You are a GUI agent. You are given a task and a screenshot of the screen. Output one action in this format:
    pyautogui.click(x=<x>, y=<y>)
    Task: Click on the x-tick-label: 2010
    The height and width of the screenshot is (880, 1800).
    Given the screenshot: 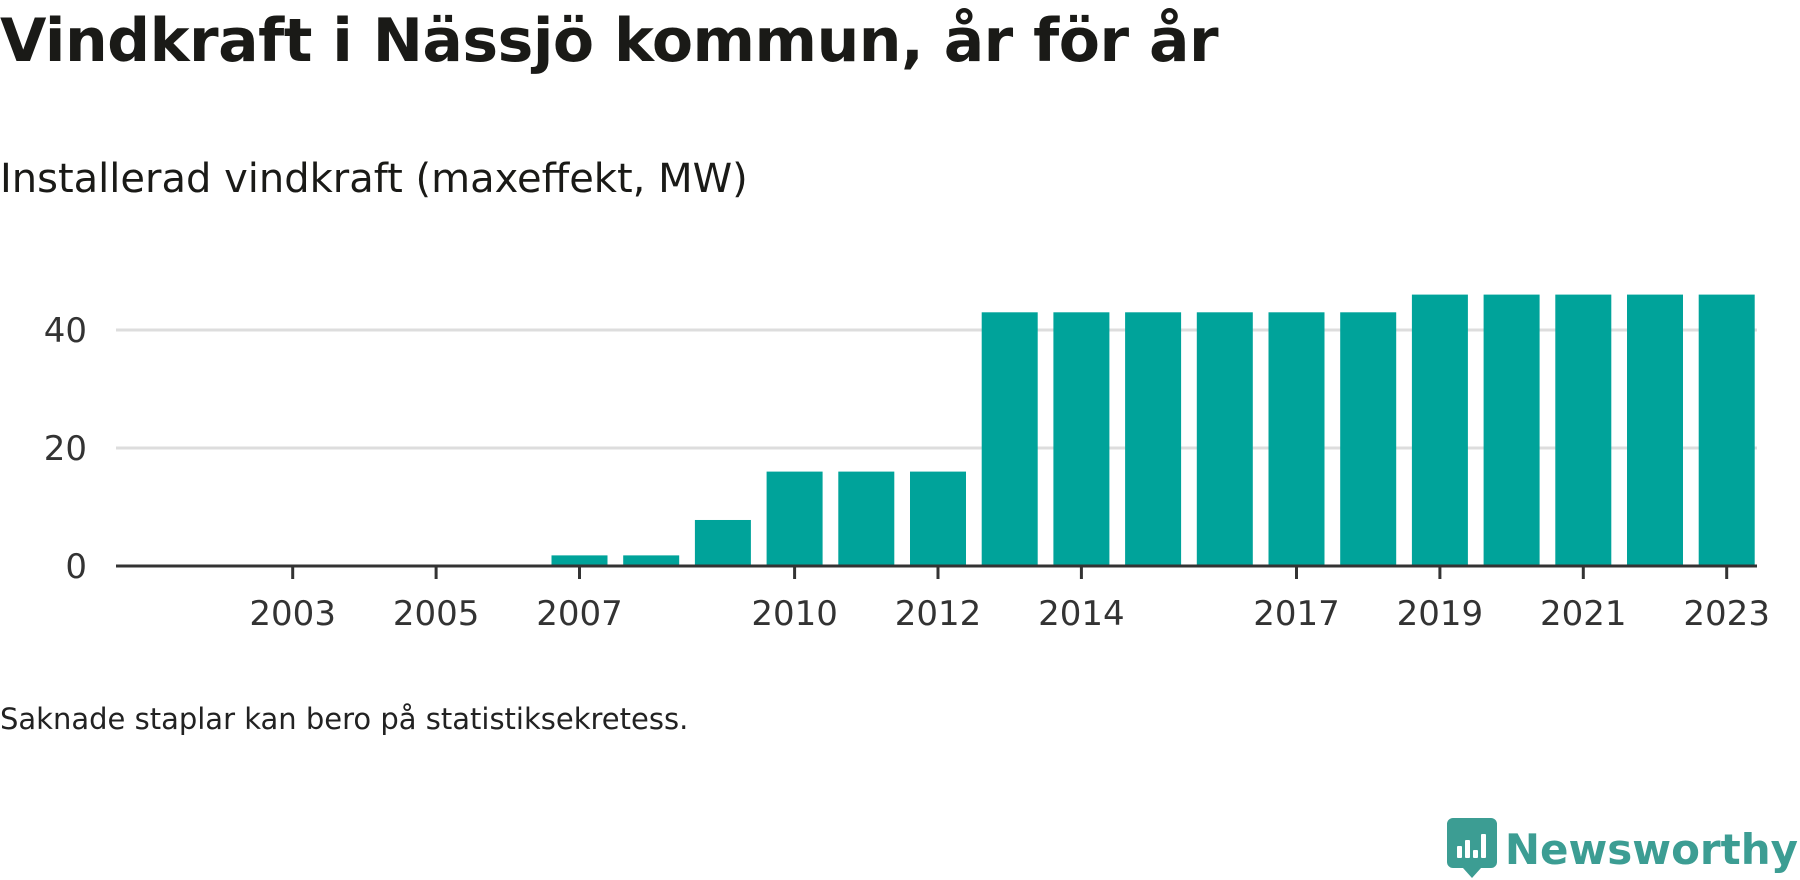 What is the action you would take?
    pyautogui.click(x=794, y=614)
    